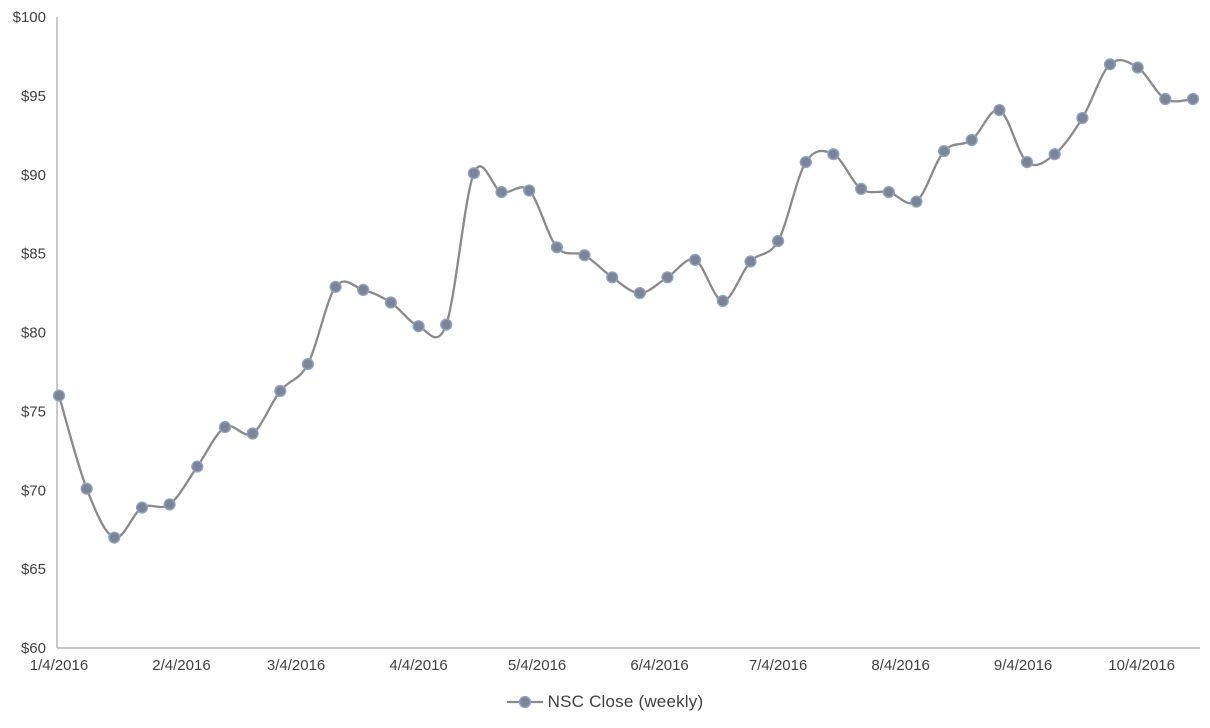 This screenshot has width=1210, height=728. Describe the element at coordinates (778, 665) in the screenshot. I see `x-axis-label: 7/4/2016` at that location.